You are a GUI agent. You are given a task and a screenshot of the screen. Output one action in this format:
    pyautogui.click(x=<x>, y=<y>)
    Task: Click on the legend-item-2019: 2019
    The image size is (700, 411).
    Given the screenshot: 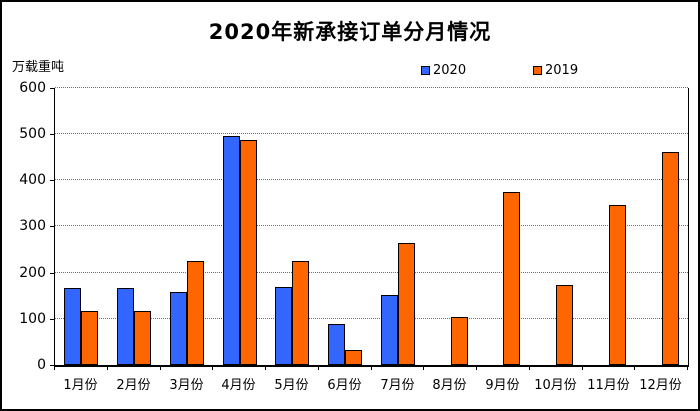 What is the action you would take?
    pyautogui.click(x=555, y=70)
    